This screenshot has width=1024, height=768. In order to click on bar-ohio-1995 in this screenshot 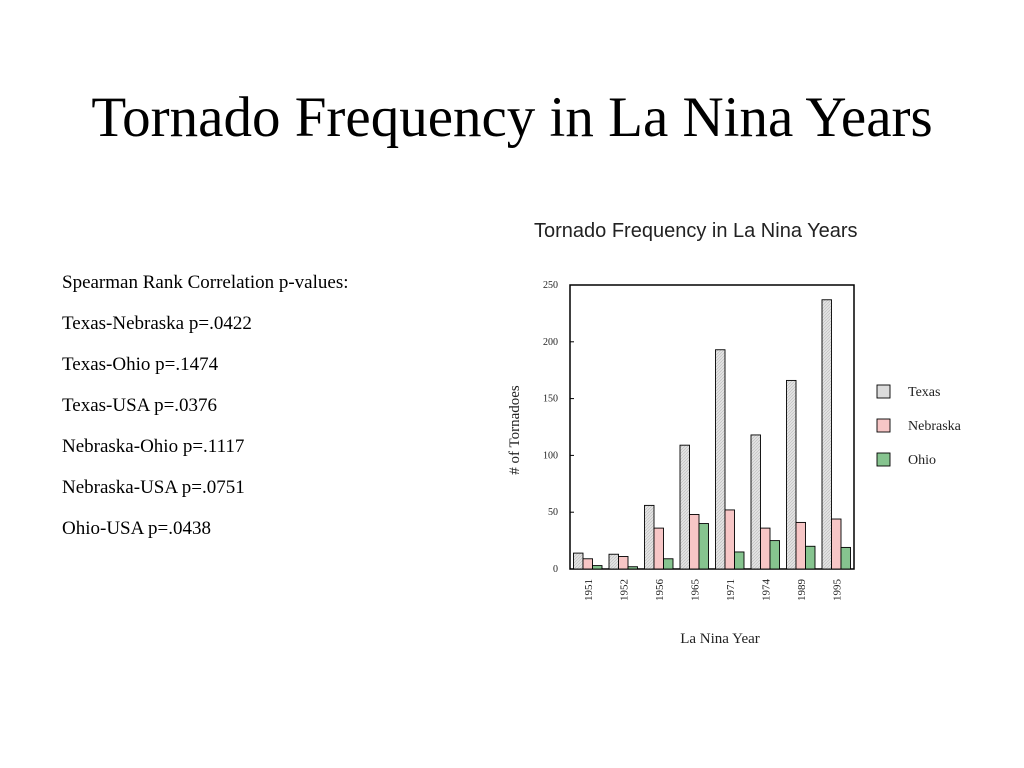, I will do `click(845, 558)`.